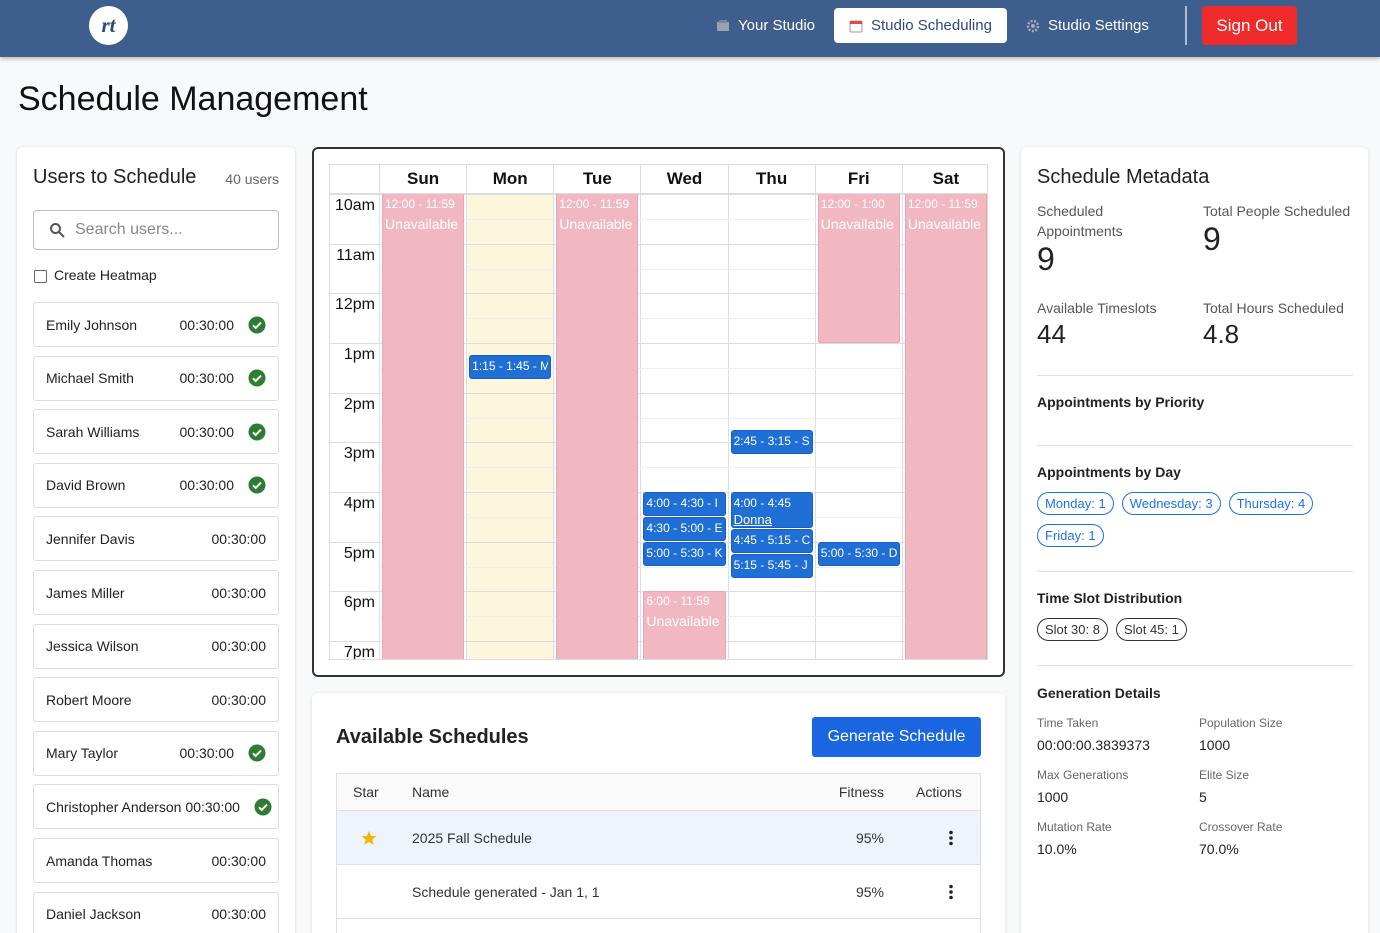 The height and width of the screenshot is (933, 1380). What do you see at coordinates (1249, 25) in the screenshot?
I see `sign-out-button: Sign Out` at bounding box center [1249, 25].